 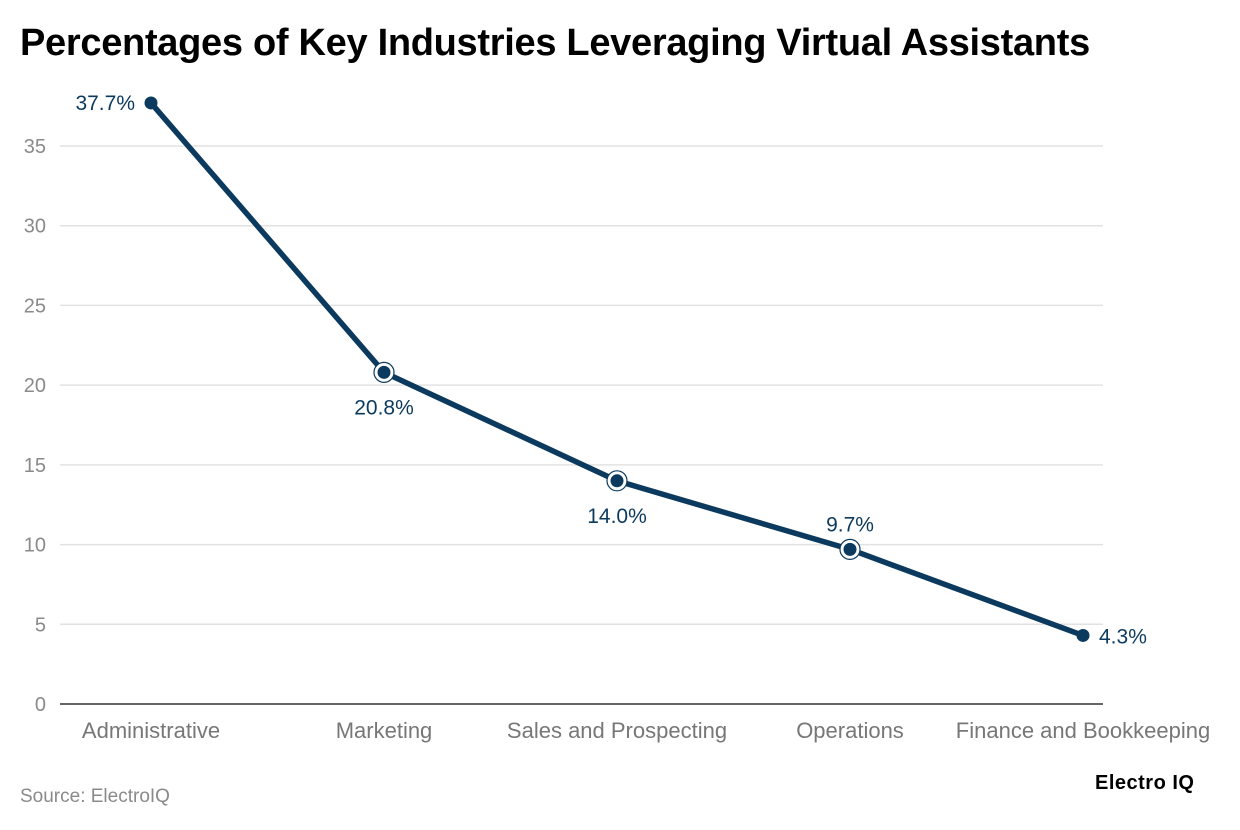 I want to click on y-tick-label: 0, so click(x=40, y=705).